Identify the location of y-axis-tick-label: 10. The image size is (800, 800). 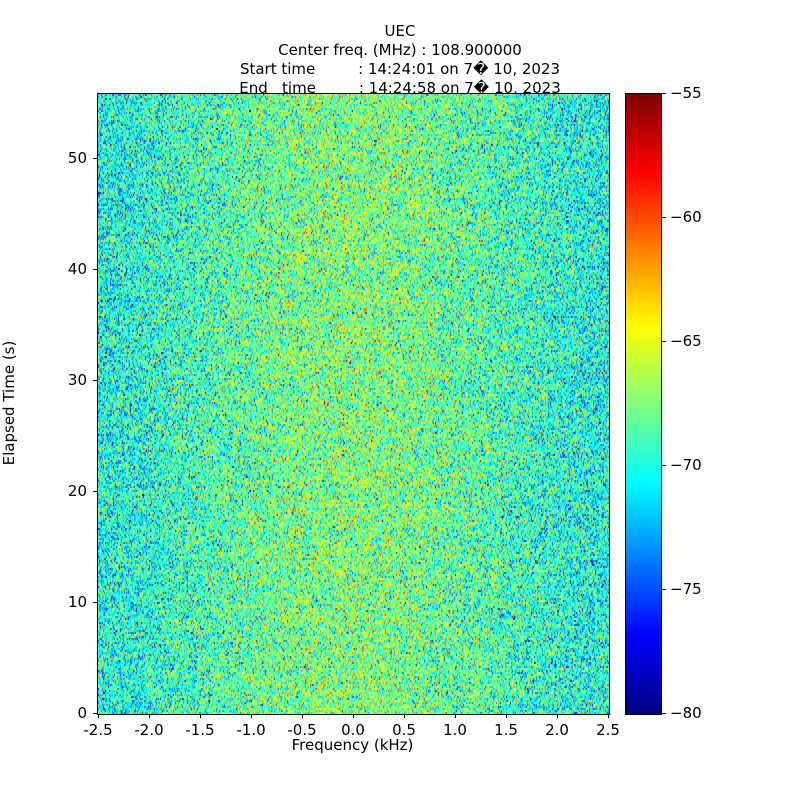
(77, 602).